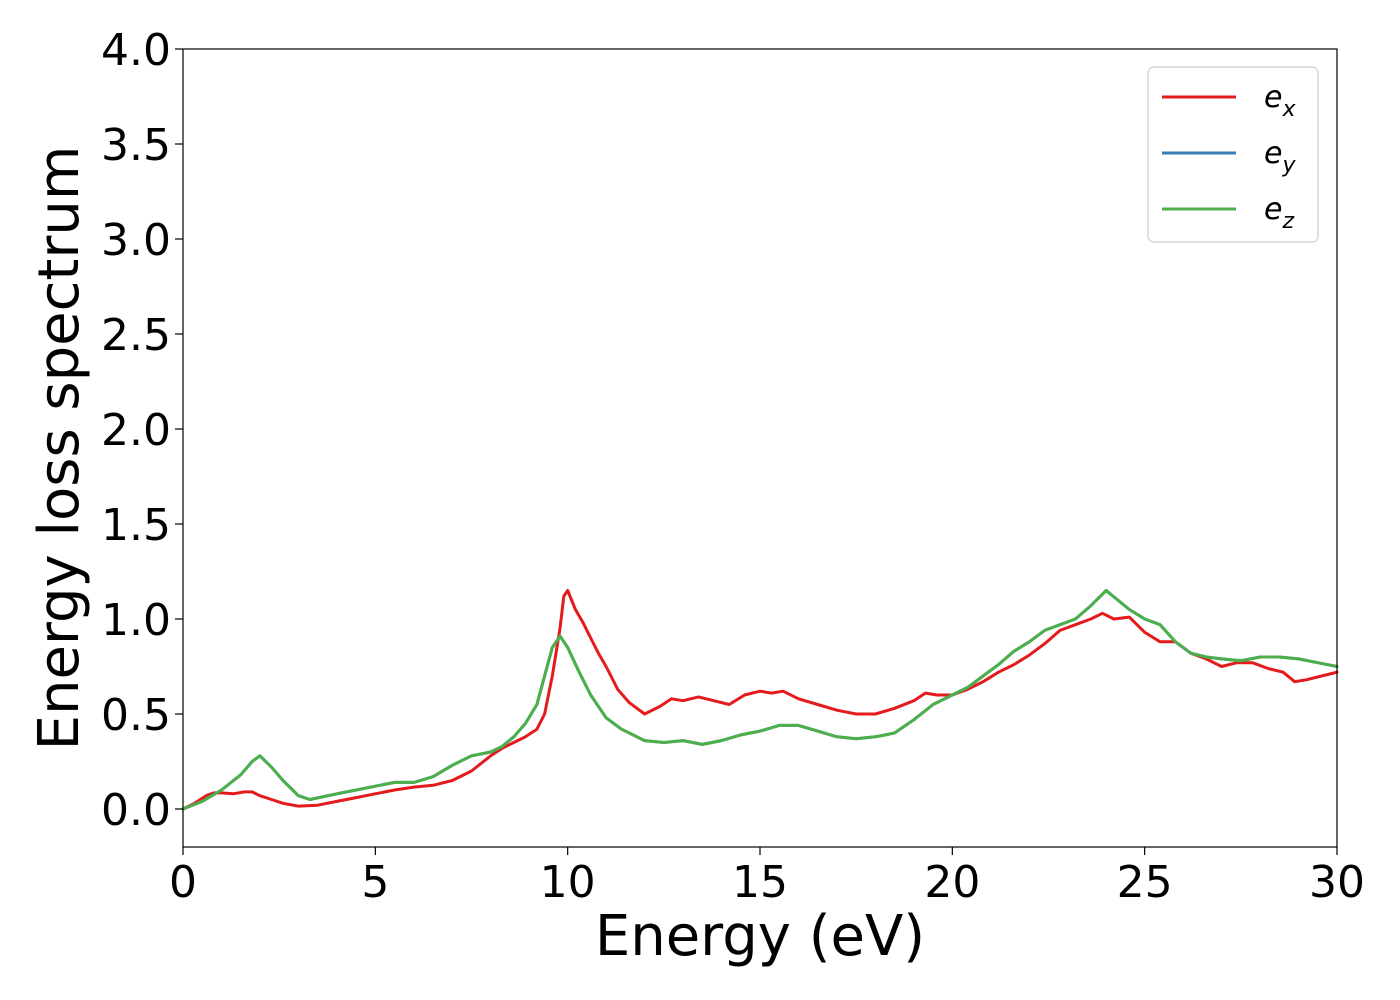 The width and height of the screenshot is (1400, 1000). I want to click on legend-label-subscript: z, so click(1287, 221).